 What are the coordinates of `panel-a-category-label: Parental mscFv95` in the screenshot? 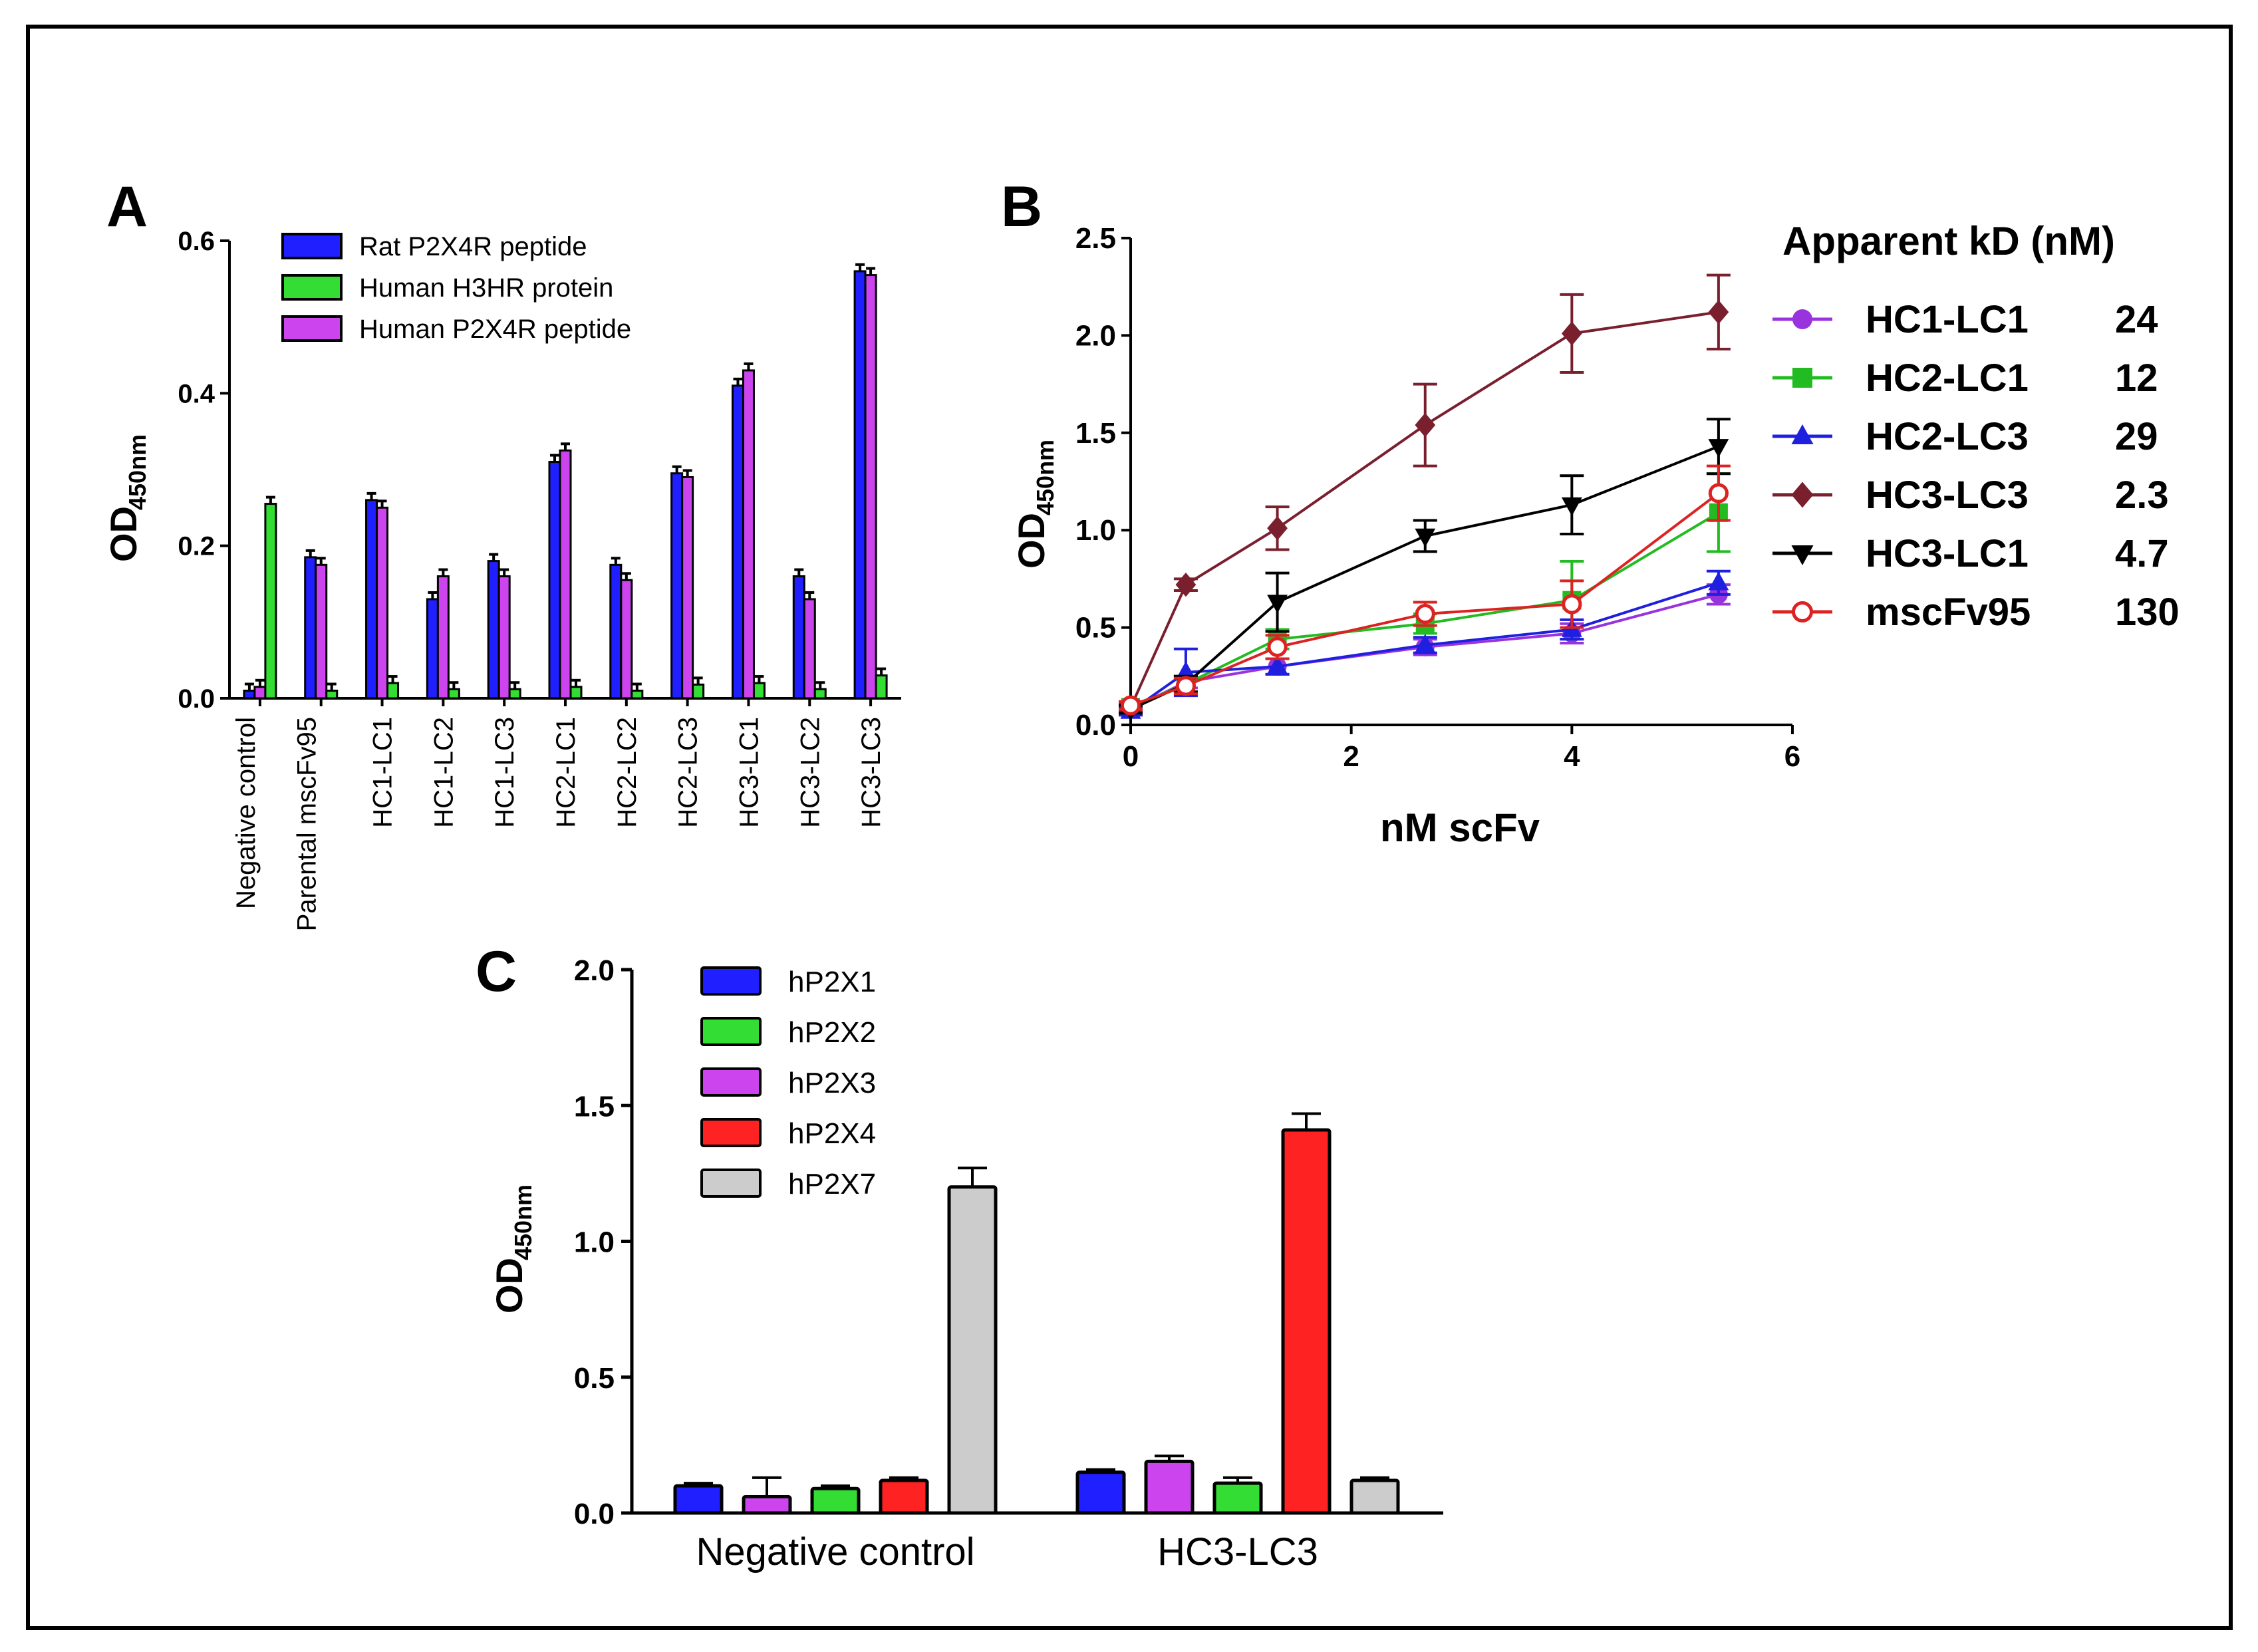 It's located at (307, 824).